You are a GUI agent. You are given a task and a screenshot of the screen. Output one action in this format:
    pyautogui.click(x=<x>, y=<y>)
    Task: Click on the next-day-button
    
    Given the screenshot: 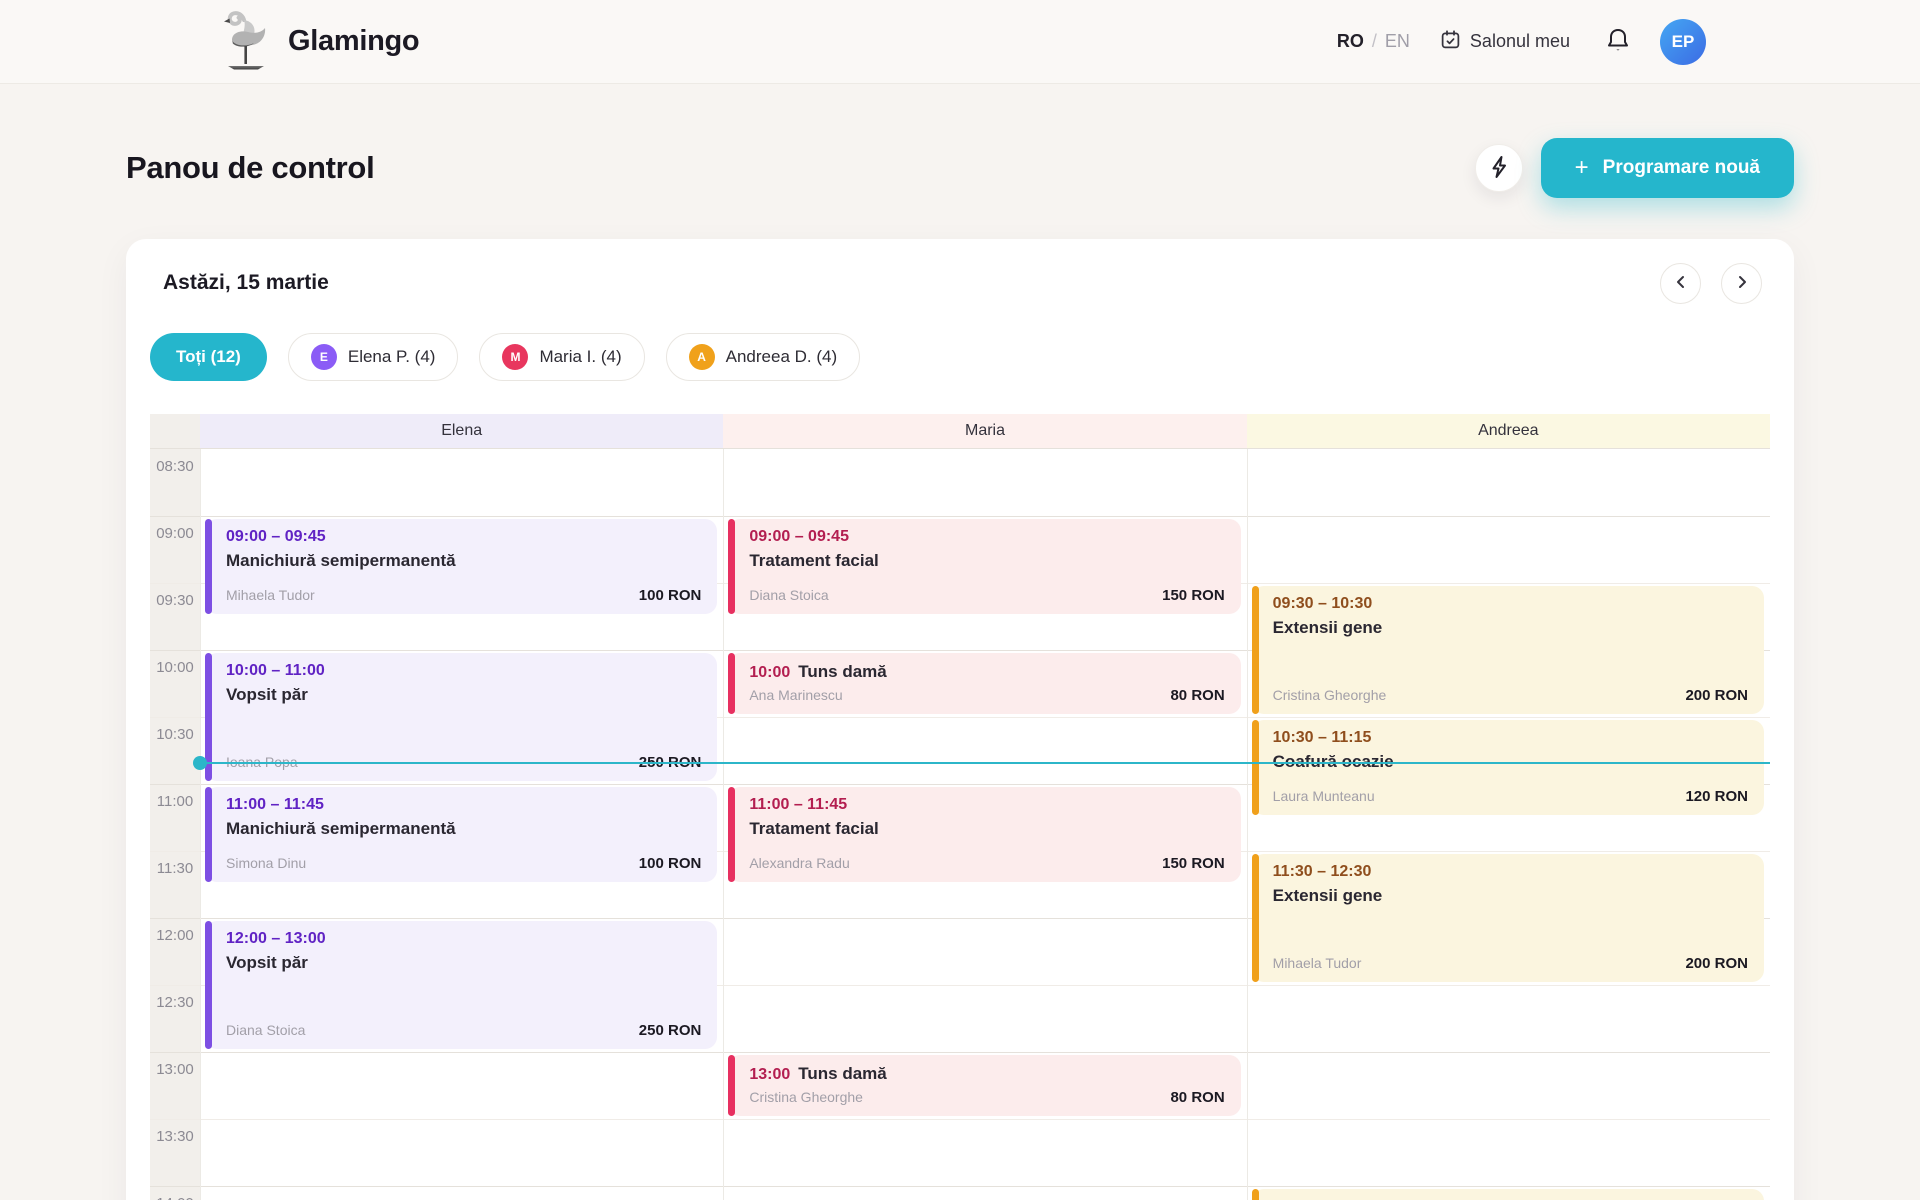 What is the action you would take?
    pyautogui.click(x=1741, y=283)
    